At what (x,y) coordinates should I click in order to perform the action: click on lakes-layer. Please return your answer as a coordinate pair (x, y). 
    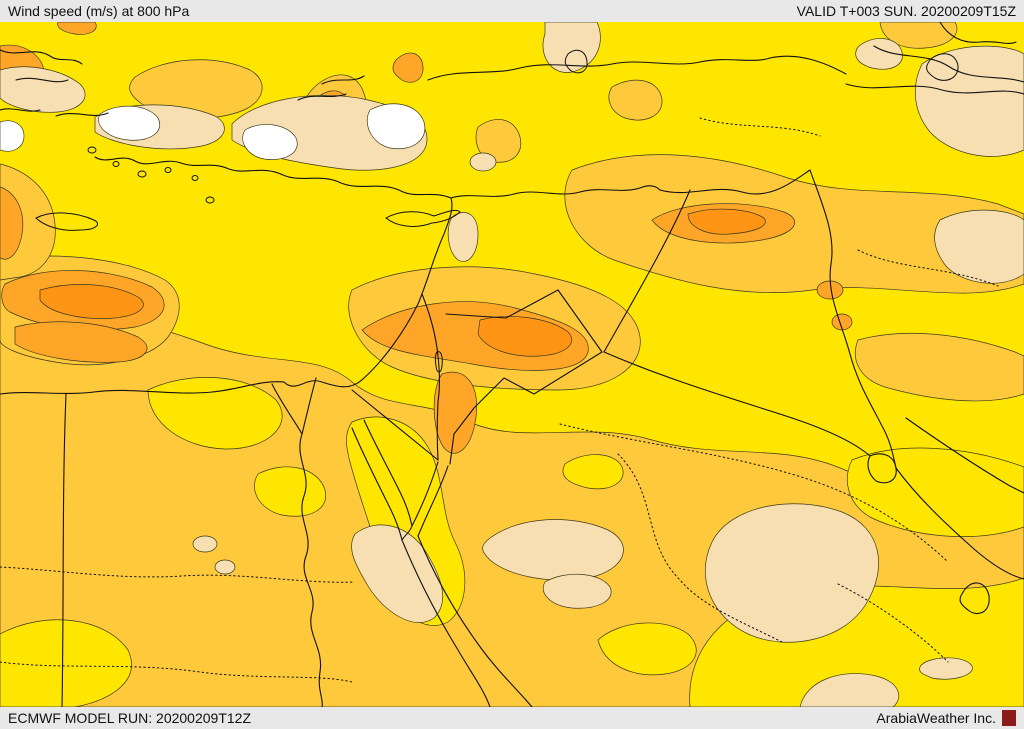
    Looking at the image, I should click on (761, 65).